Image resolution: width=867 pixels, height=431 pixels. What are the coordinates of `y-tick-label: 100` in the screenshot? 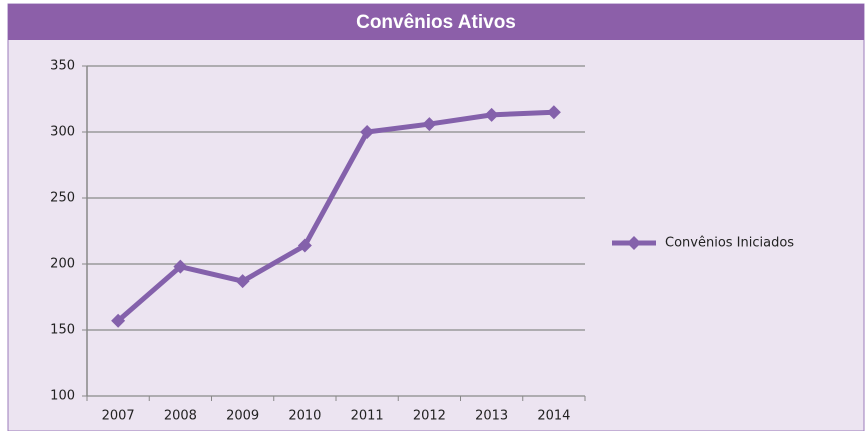 It's located at (62, 396).